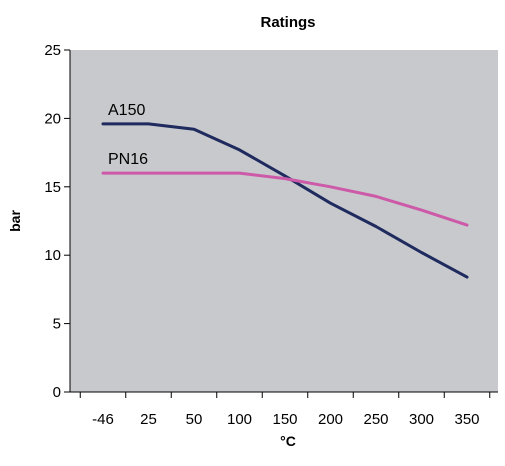 Image resolution: width=505 pixels, height=466 pixels. Describe the element at coordinates (57, 392) in the screenshot. I see `y-tick-label: 0` at that location.